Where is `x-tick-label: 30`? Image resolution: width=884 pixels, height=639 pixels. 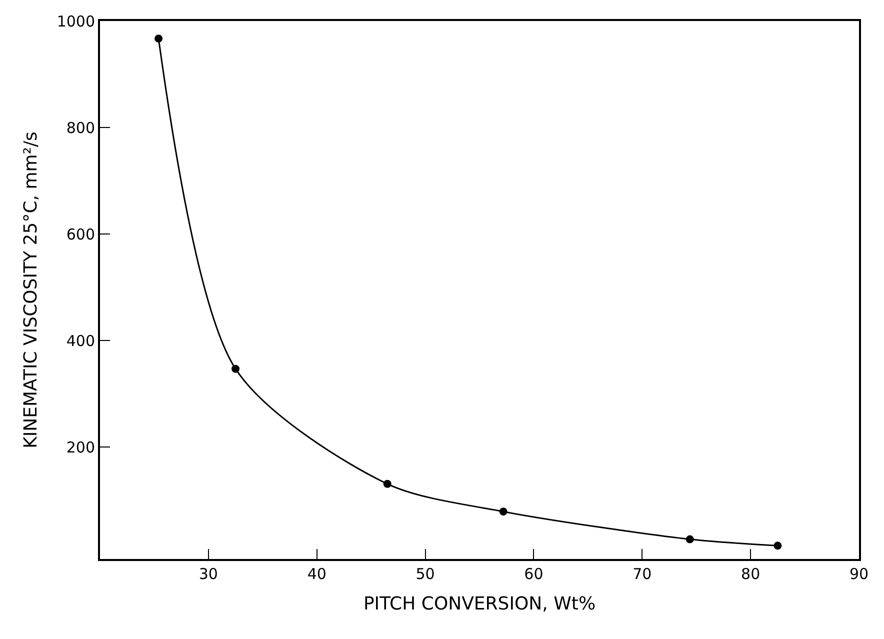
x-tick-label: 30 is located at coordinates (208, 574).